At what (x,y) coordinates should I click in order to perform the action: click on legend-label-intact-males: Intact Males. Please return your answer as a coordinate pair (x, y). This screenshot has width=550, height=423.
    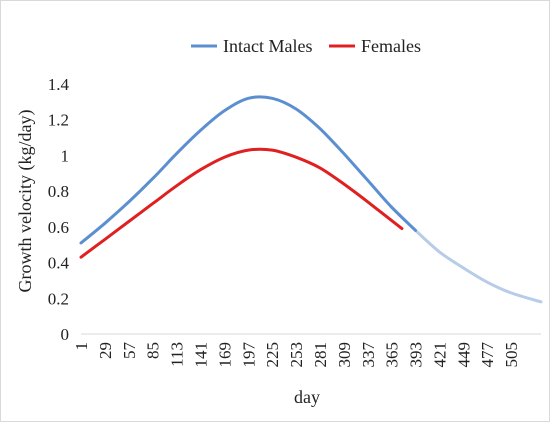
    Looking at the image, I should click on (267, 46).